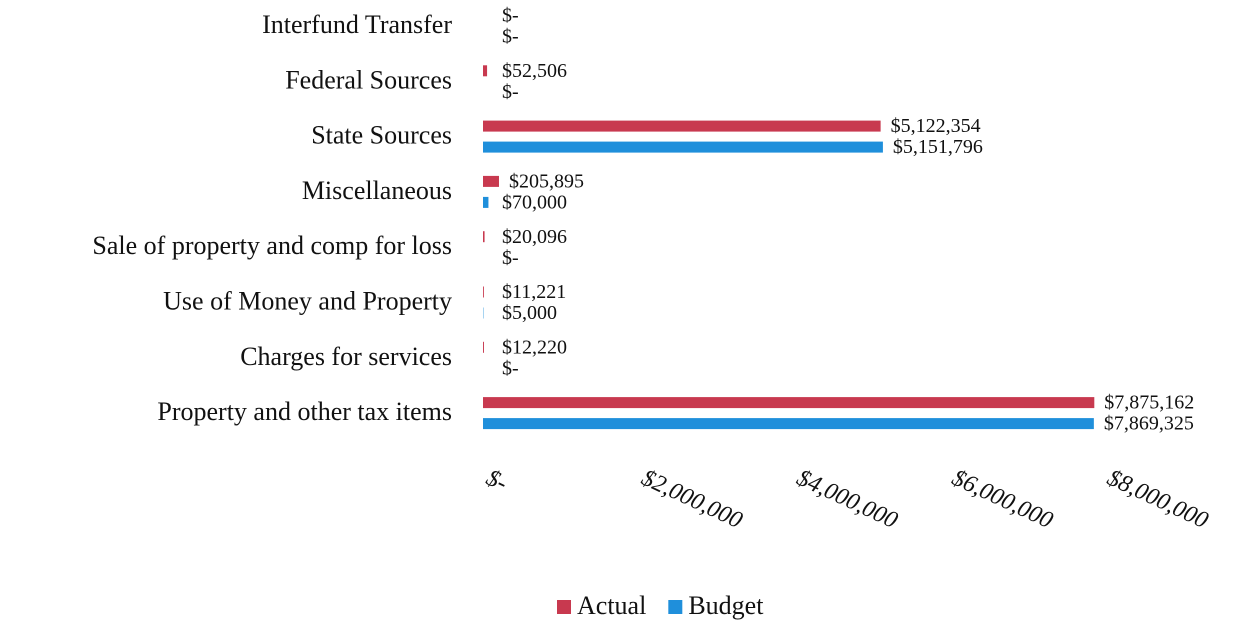 The width and height of the screenshot is (1247, 626). I want to click on category-label: Charges for services, so click(346, 356).